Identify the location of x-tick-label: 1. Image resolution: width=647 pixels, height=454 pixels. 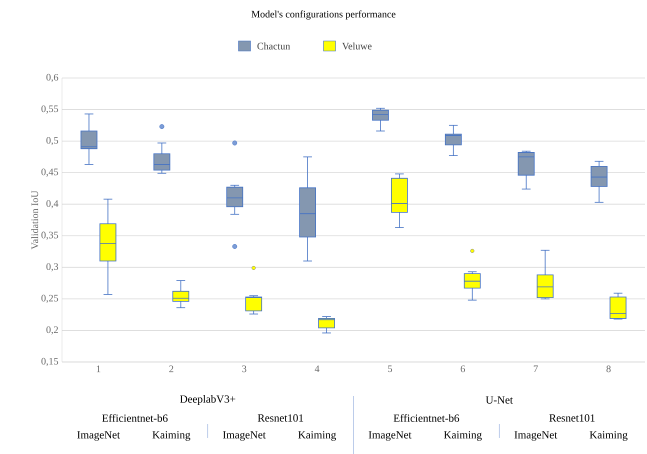
(98, 369).